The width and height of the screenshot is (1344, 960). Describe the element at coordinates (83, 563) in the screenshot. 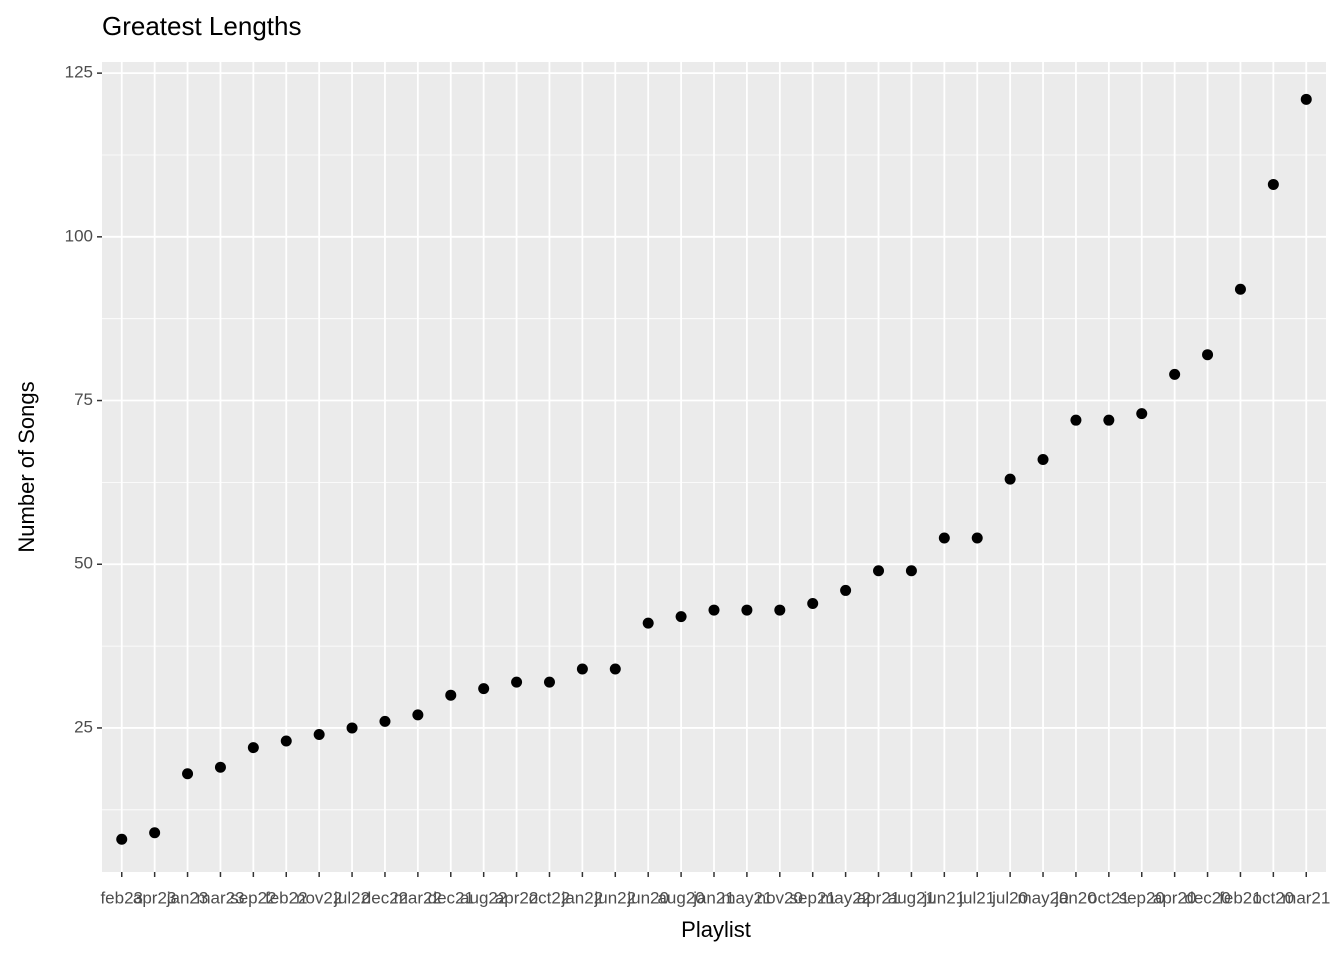

I see `y-tick-label: 50` at that location.